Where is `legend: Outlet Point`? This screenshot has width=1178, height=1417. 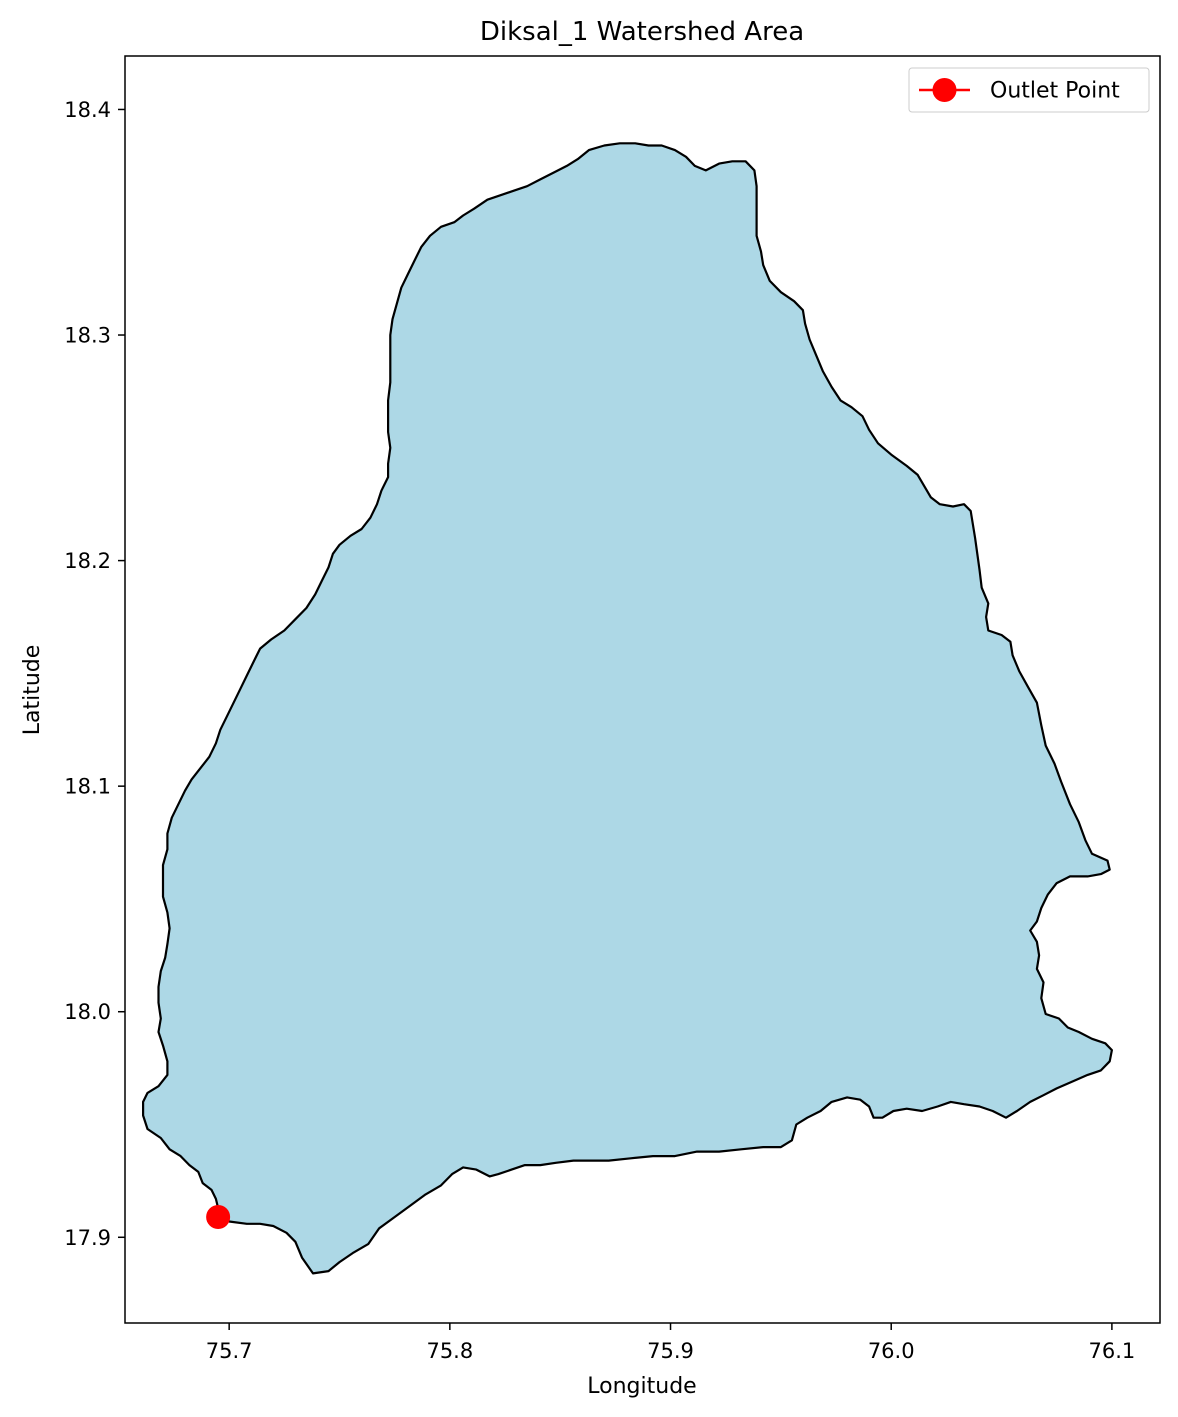 legend: Outlet Point is located at coordinates (1029, 90).